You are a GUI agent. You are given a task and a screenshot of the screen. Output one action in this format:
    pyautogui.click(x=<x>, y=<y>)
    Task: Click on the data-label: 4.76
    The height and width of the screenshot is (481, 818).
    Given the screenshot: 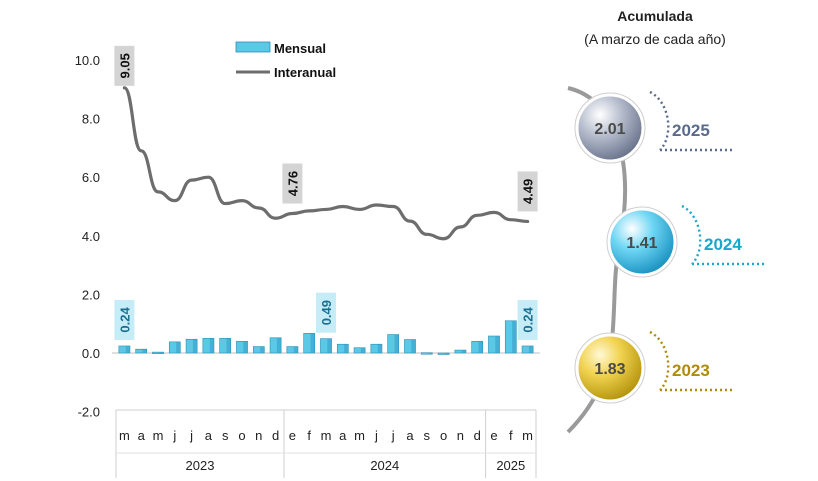 What is the action you would take?
    pyautogui.click(x=292, y=183)
    